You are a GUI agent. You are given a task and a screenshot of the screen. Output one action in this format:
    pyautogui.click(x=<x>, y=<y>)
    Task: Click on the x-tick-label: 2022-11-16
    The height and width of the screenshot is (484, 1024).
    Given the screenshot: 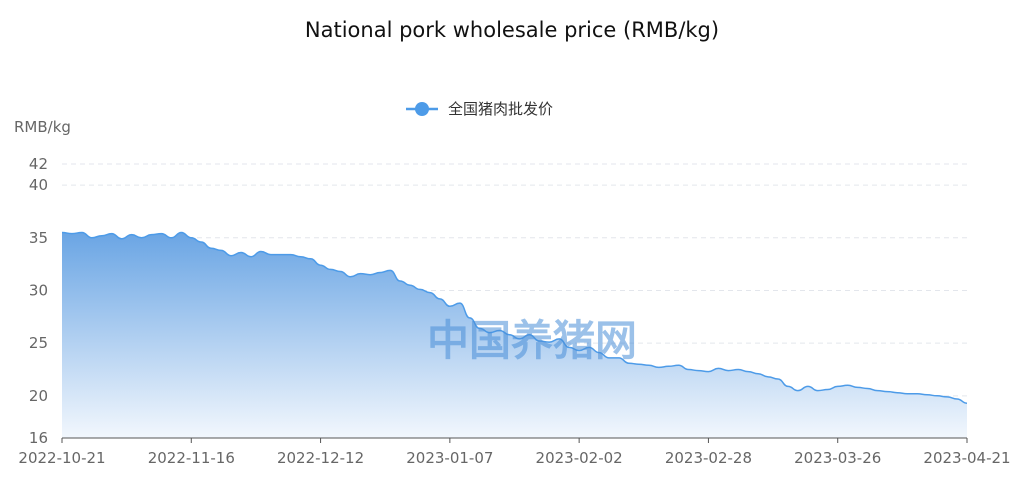 What is the action you would take?
    pyautogui.click(x=191, y=458)
    